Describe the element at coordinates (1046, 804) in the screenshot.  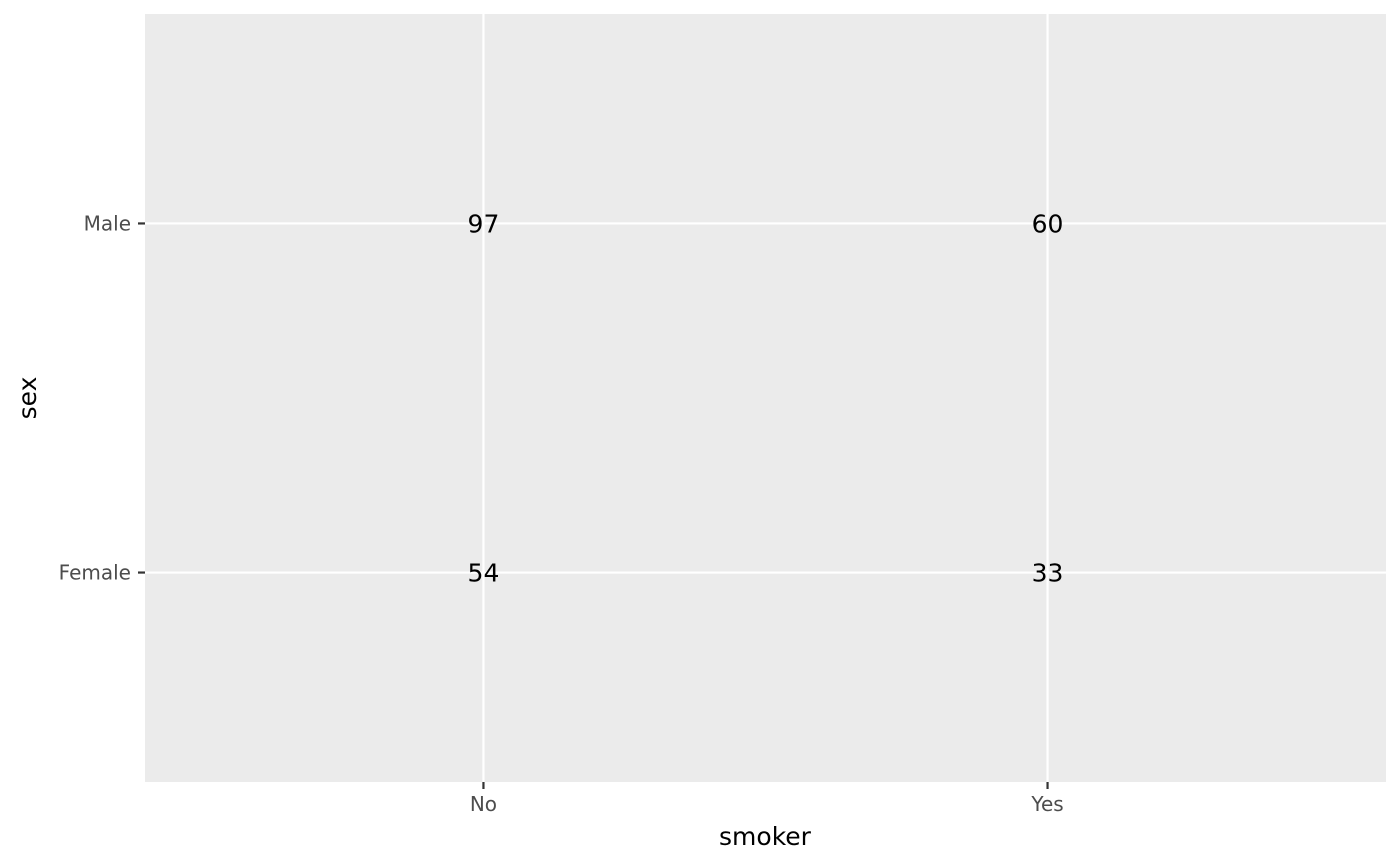
I see `x-tick-label: Yes` at that location.